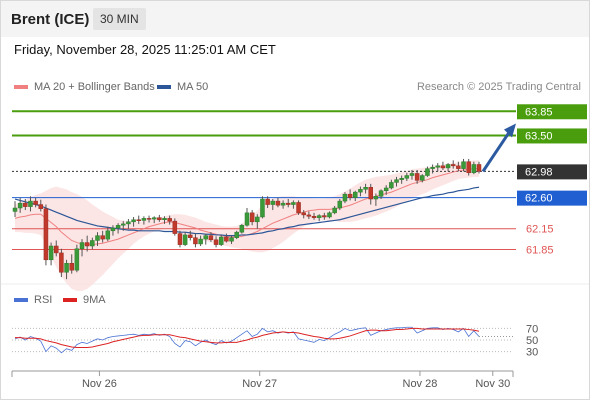 The width and height of the screenshot is (590, 400). What do you see at coordinates (21, 300) in the screenshot?
I see `rsi-swatch` at bounding box center [21, 300].